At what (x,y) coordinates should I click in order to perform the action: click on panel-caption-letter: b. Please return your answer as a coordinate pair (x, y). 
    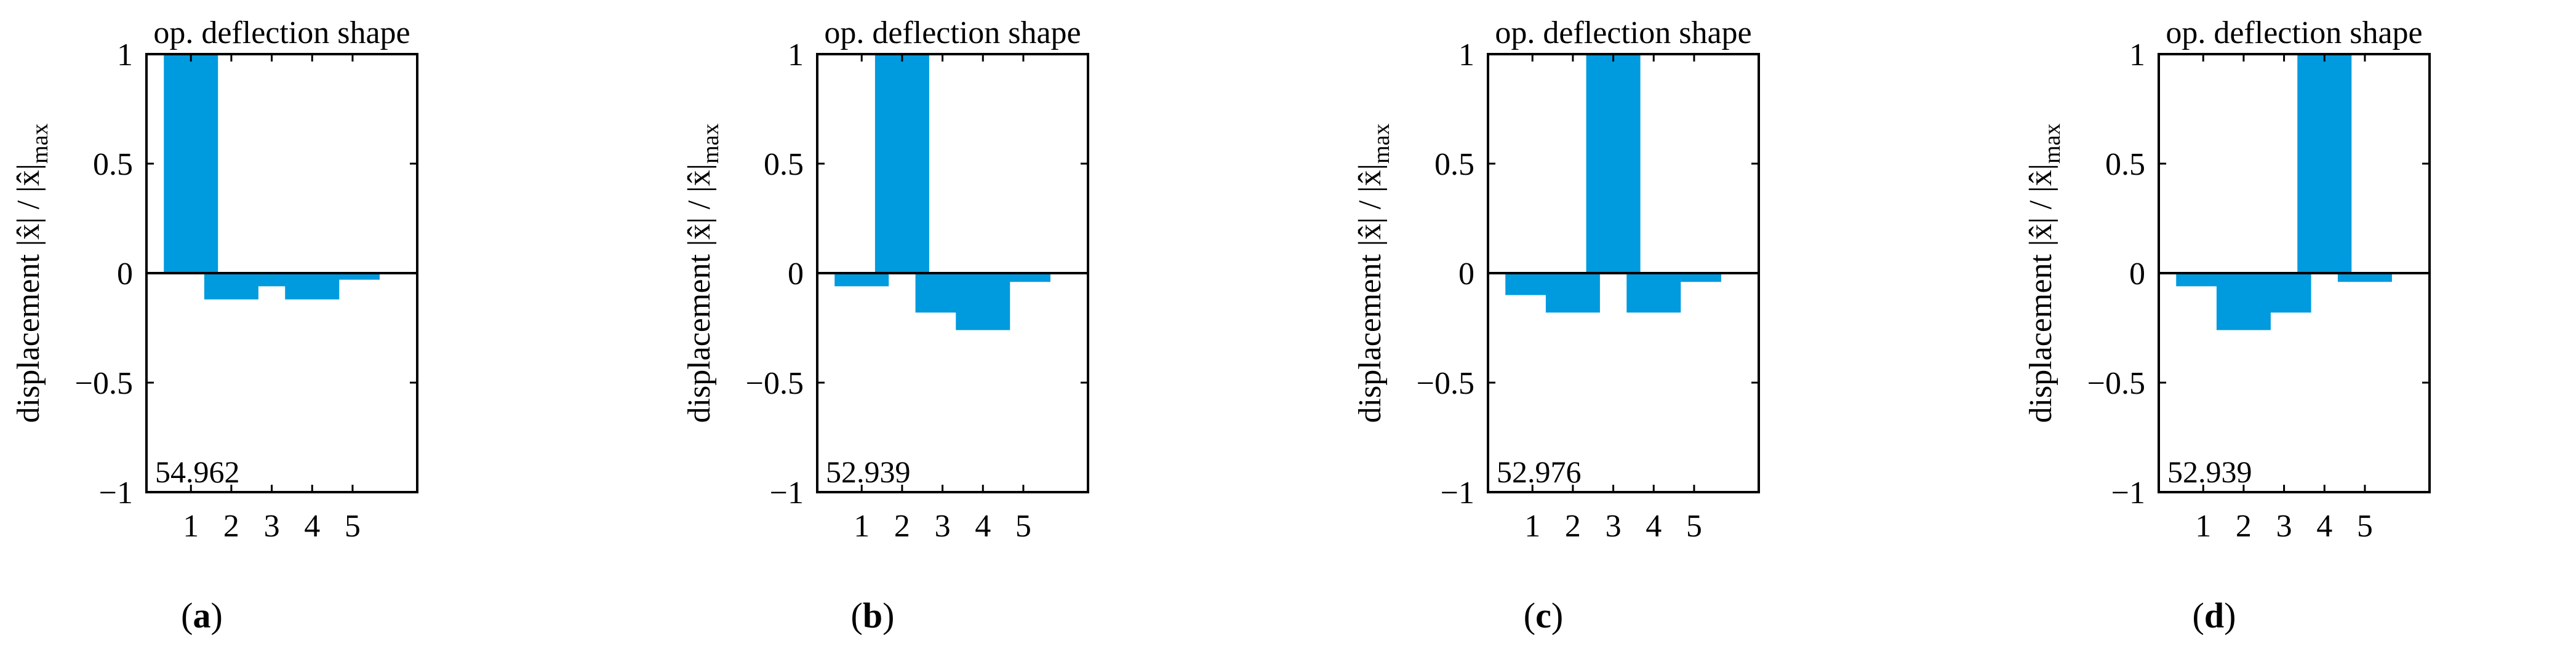
    Looking at the image, I should click on (872, 615).